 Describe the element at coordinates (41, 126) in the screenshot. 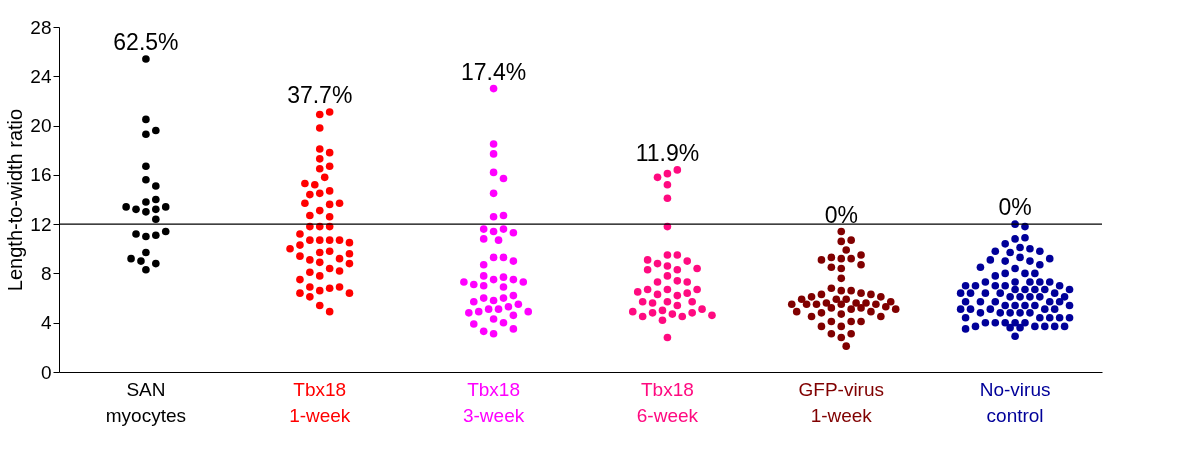

I see `y-tick-label: 20` at that location.